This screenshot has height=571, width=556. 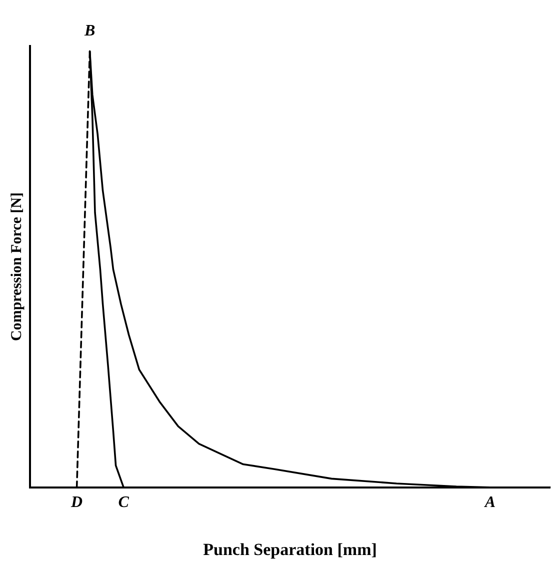 I want to click on x-axis-title: Punch Separation [mm], so click(x=290, y=550).